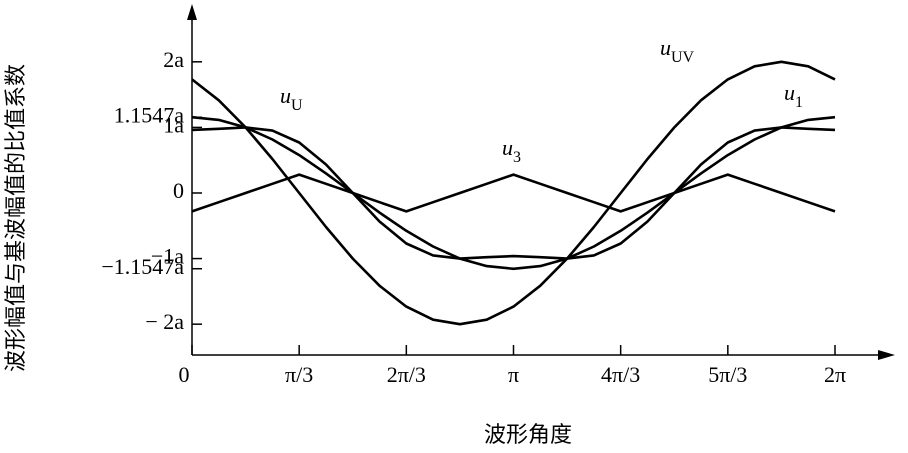  I want to click on x-tick-label: 5π/3, so click(727, 374).